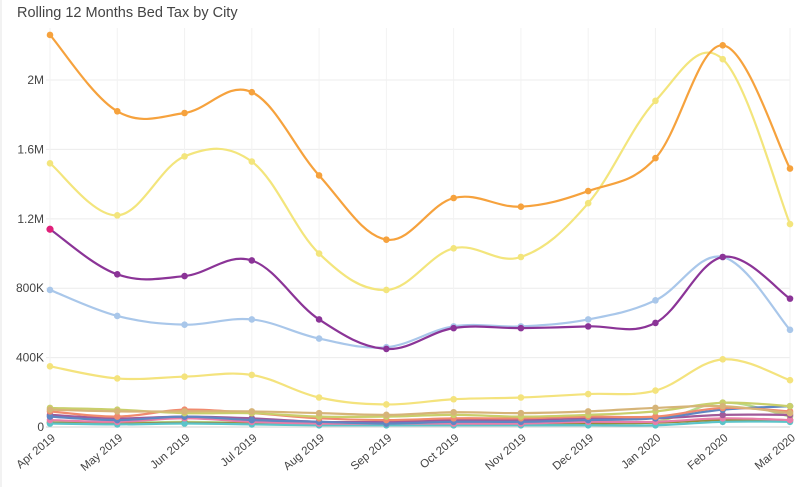 This screenshot has height=487, width=800. I want to click on x-tick-label: Dec 2019, so click(573, 452).